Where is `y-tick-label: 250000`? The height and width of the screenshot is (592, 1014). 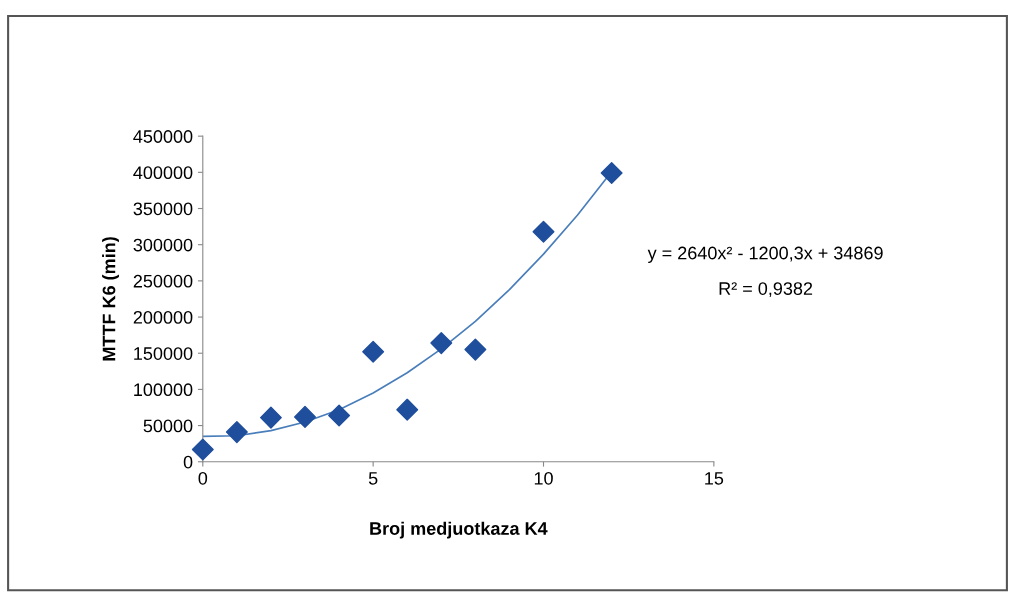 y-tick-label: 250000 is located at coordinates (163, 281).